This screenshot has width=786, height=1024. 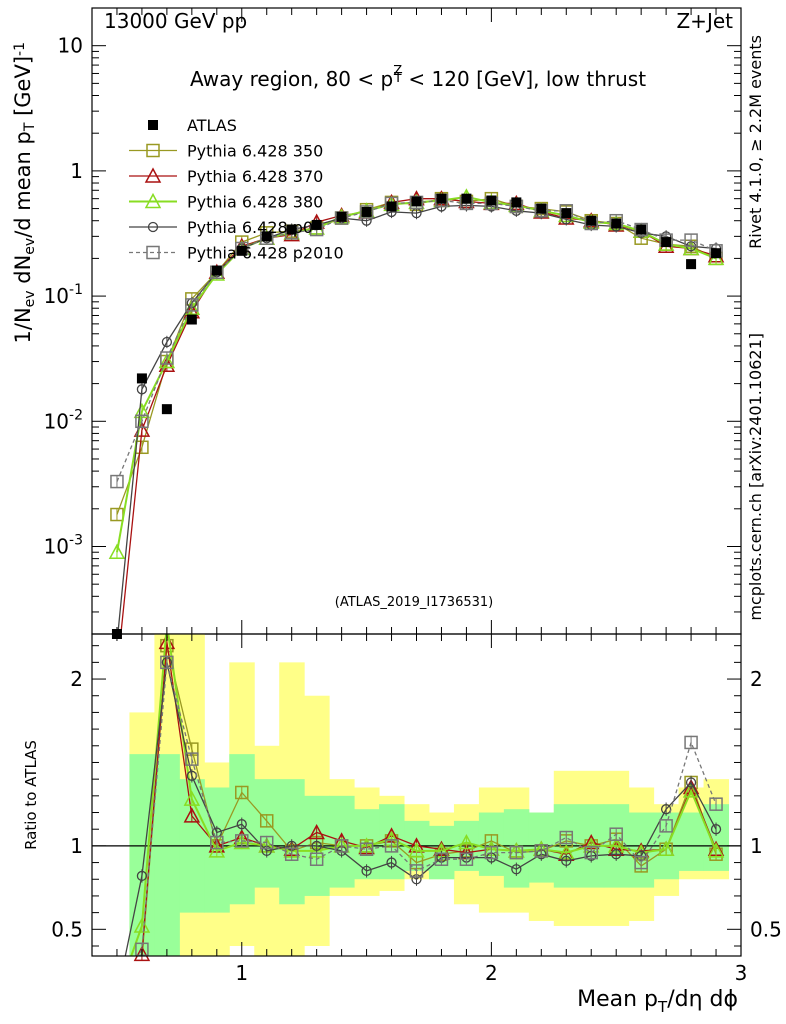 What do you see at coordinates (23, 325) in the screenshot?
I see `y-label-part: 1/N` at bounding box center [23, 325].